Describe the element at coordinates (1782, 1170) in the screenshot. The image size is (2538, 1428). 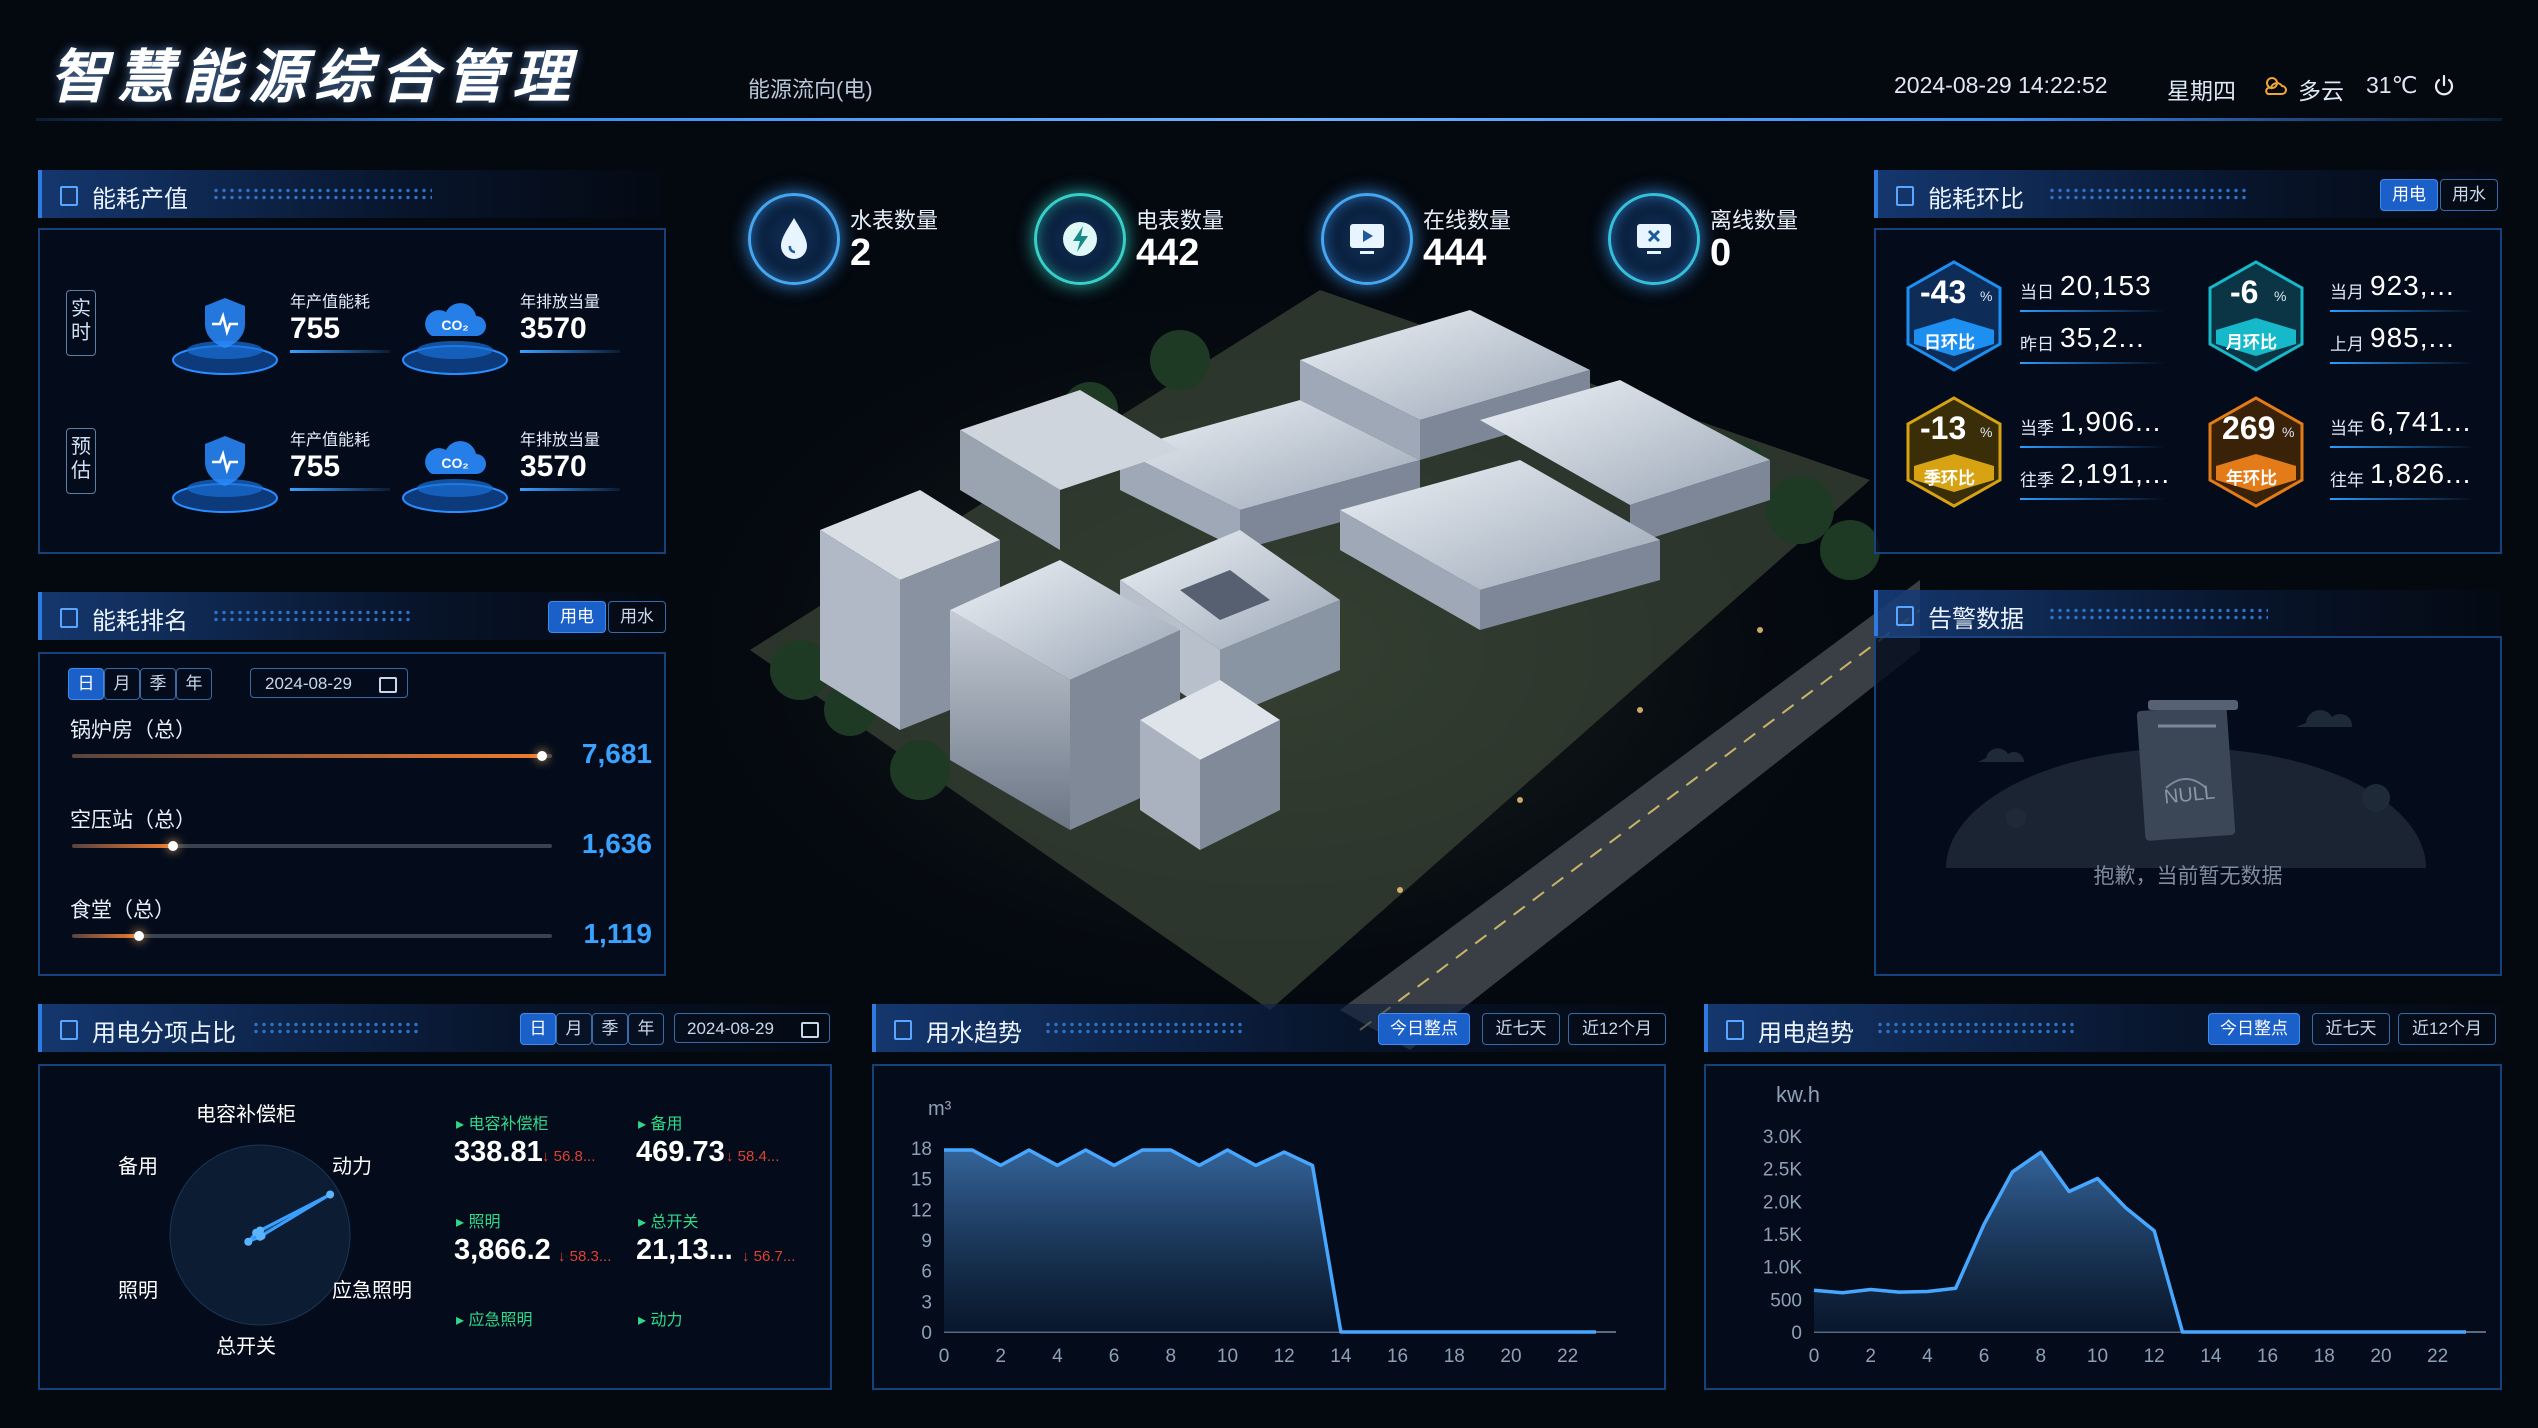
I see `y-tick-label: 2.5K` at that location.